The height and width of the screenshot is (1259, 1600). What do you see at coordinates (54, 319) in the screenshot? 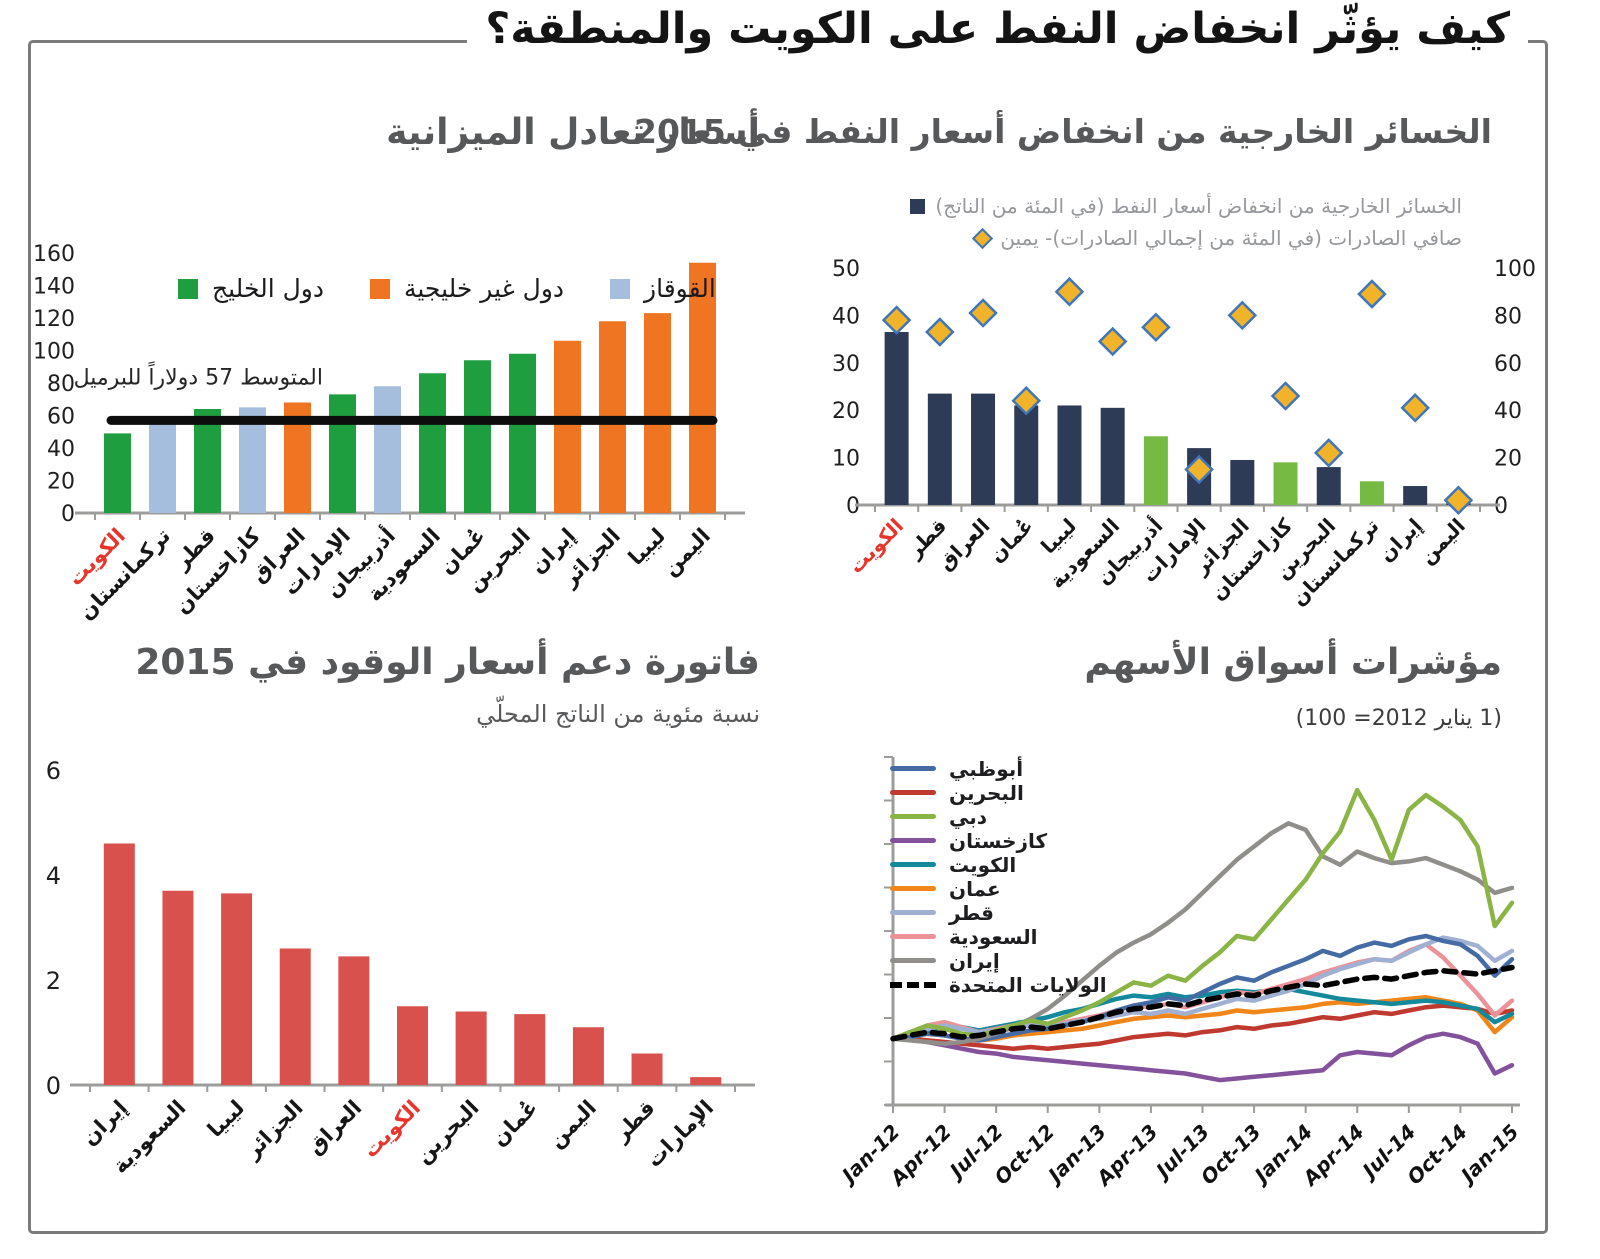
I see `axis-label: 120` at bounding box center [54, 319].